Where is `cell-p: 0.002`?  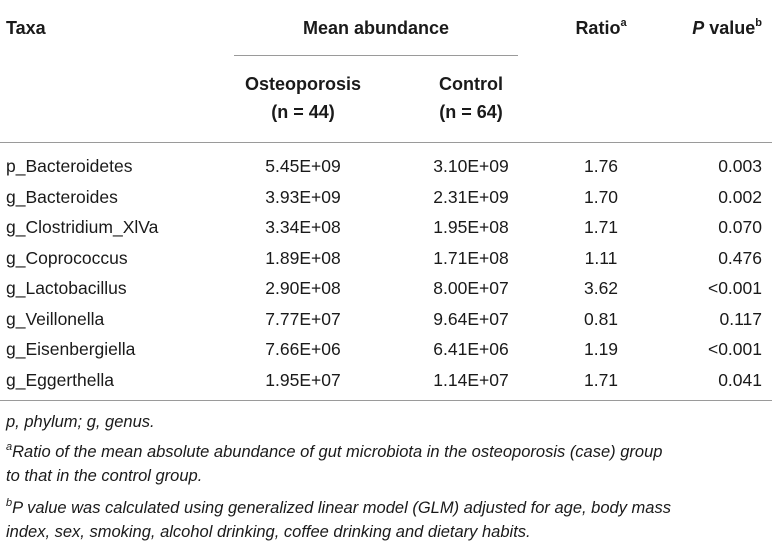
cell-p: 0.002 is located at coordinates (740, 196).